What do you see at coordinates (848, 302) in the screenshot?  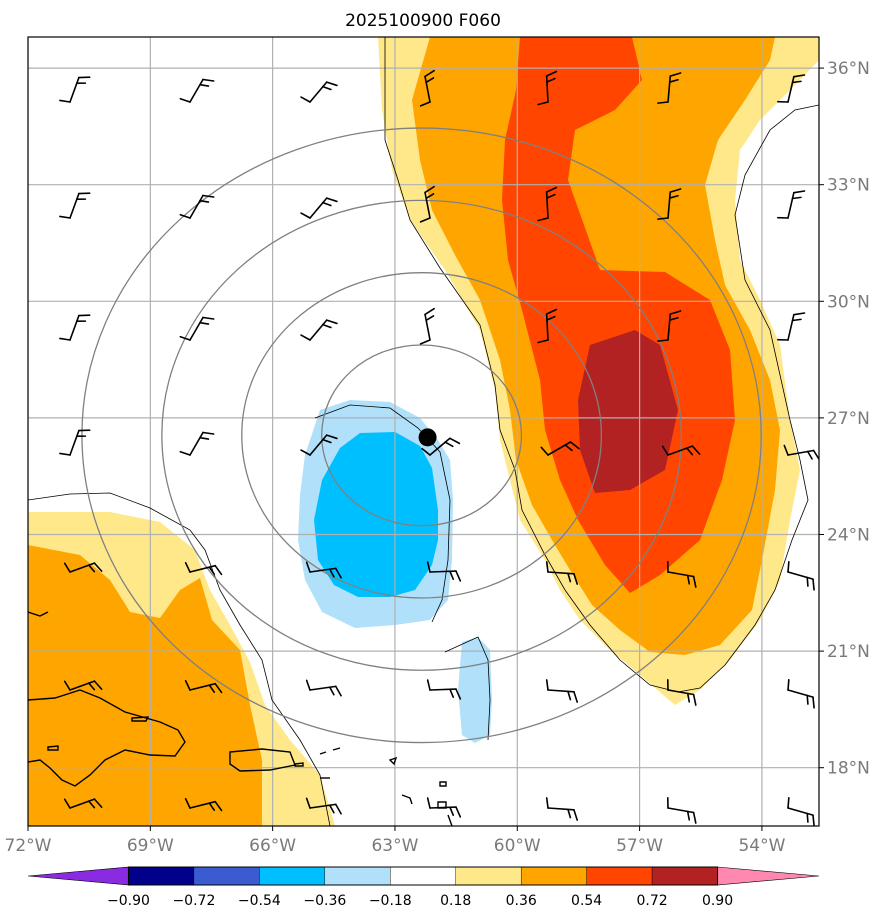 I see `lat-tick-label-2: 30°N` at bounding box center [848, 302].